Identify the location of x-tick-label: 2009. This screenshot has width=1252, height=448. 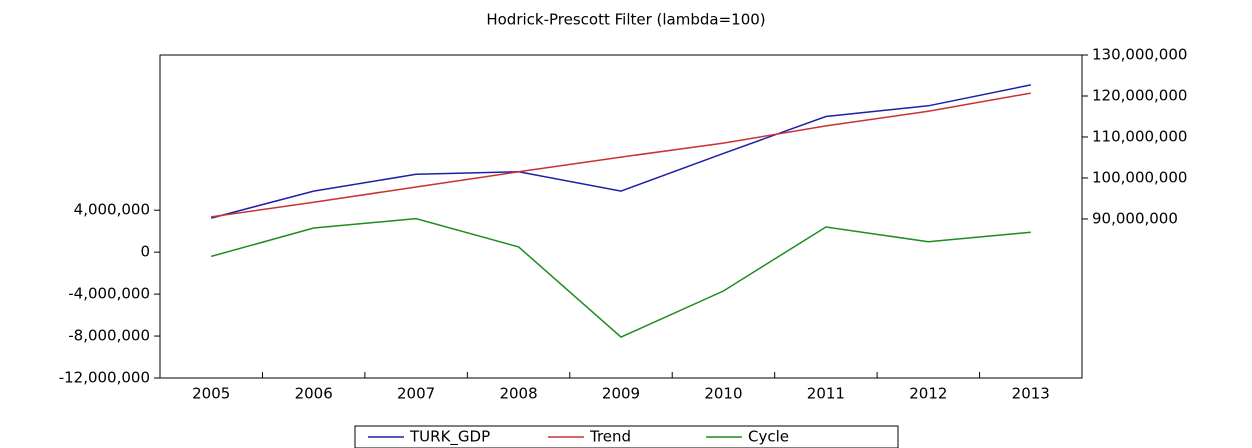
(621, 394).